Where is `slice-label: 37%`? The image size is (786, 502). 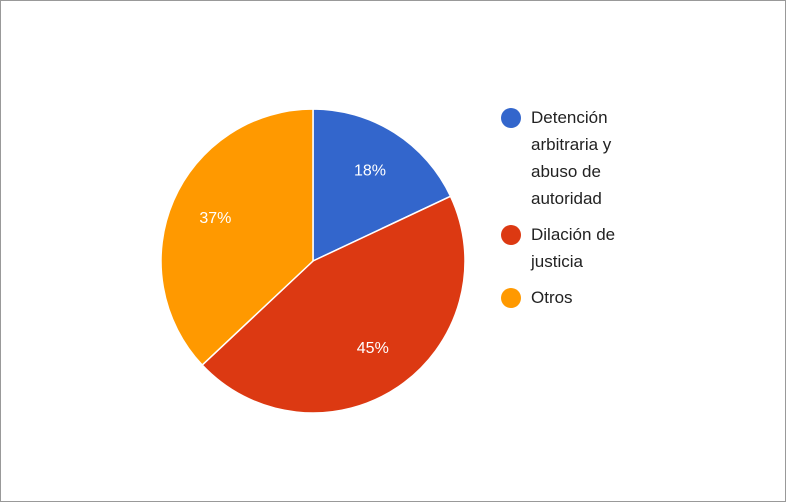
slice-label: 37% is located at coordinates (215, 218).